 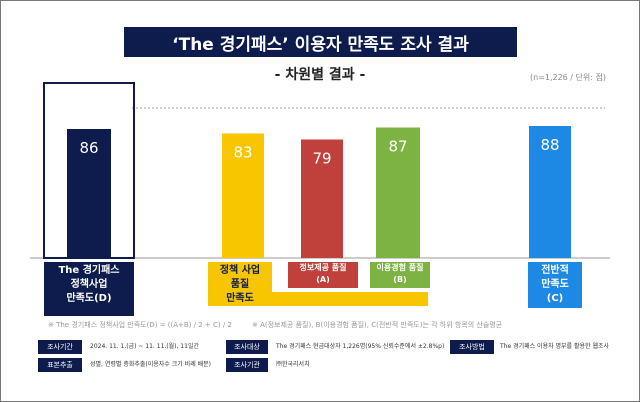 I want to click on label-d-line2: 정책사업, so click(x=89, y=284).